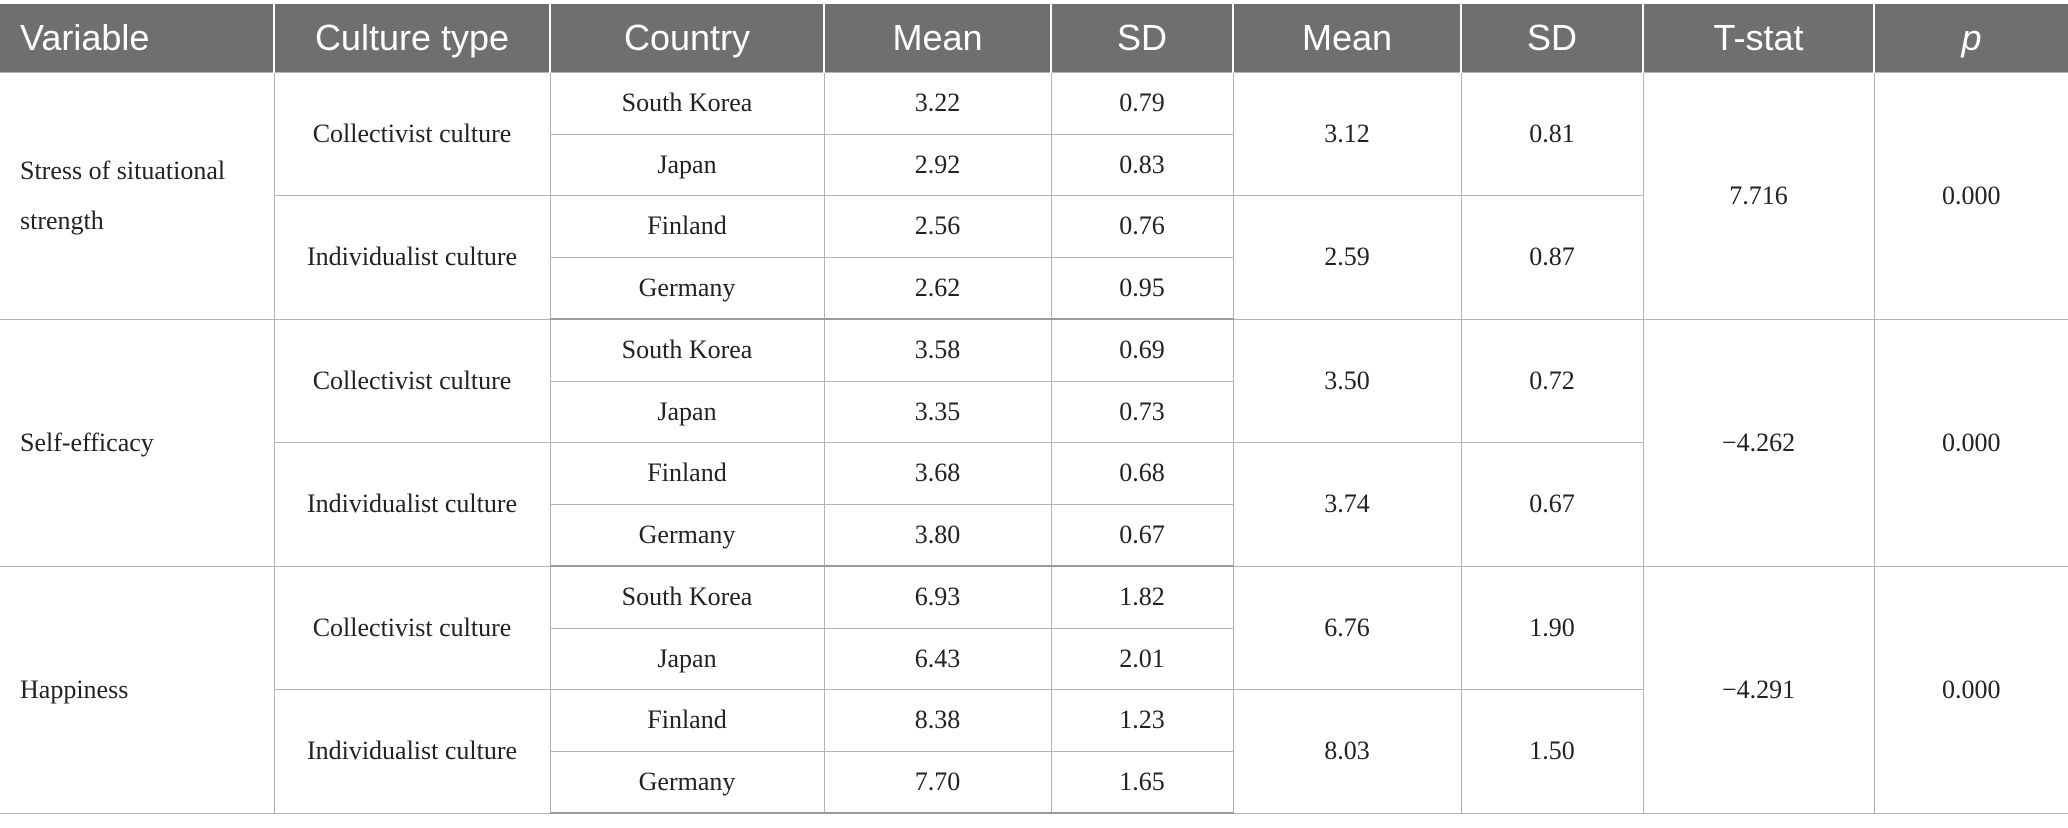 The width and height of the screenshot is (2068, 828). Describe the element at coordinates (1758, 196) in the screenshot. I see `t-stat-cell: 7.716` at that location.